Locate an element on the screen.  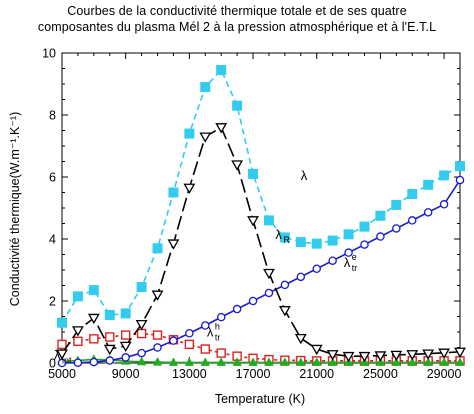
y-tick-label: 8 is located at coordinates (52, 116).